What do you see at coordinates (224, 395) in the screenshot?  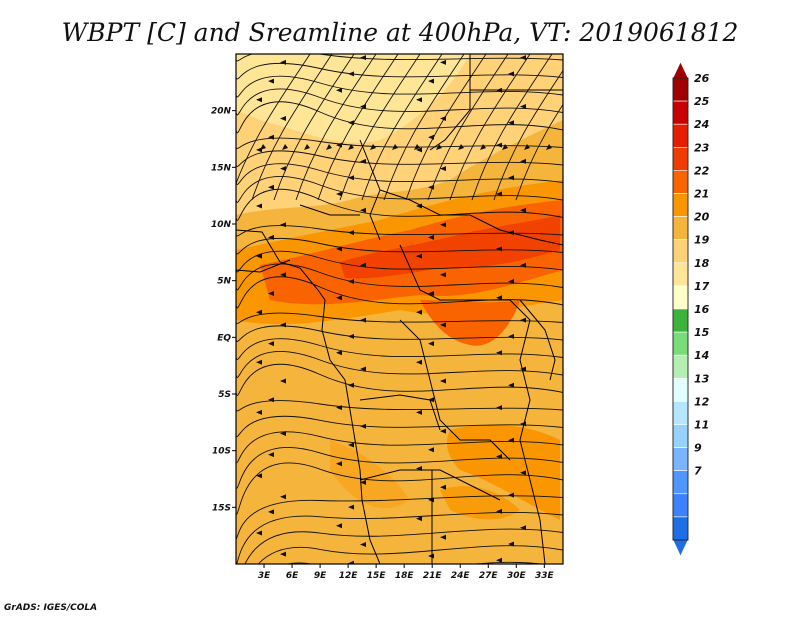 I see `lat-tick-label: 5S` at bounding box center [224, 395].